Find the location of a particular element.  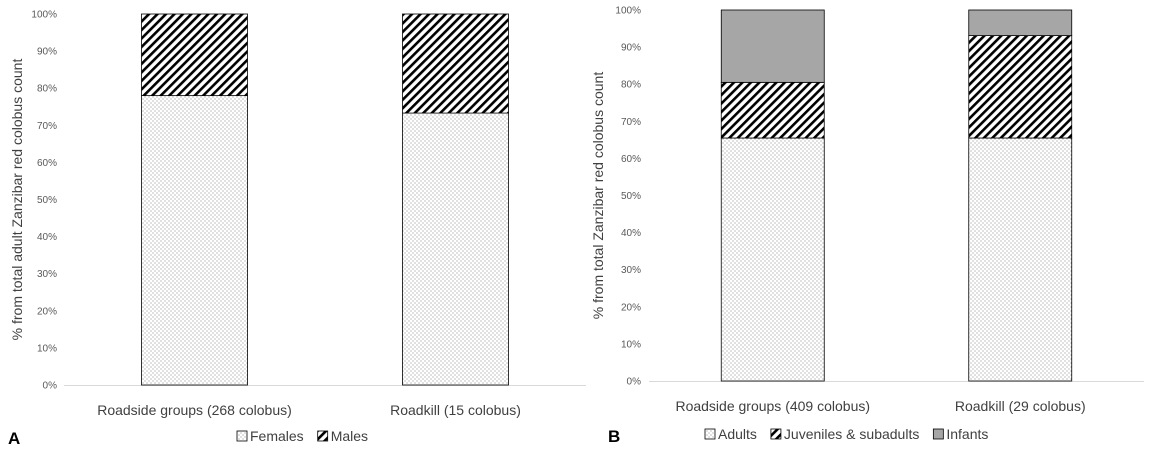

panel-label: A is located at coordinates (14, 438).